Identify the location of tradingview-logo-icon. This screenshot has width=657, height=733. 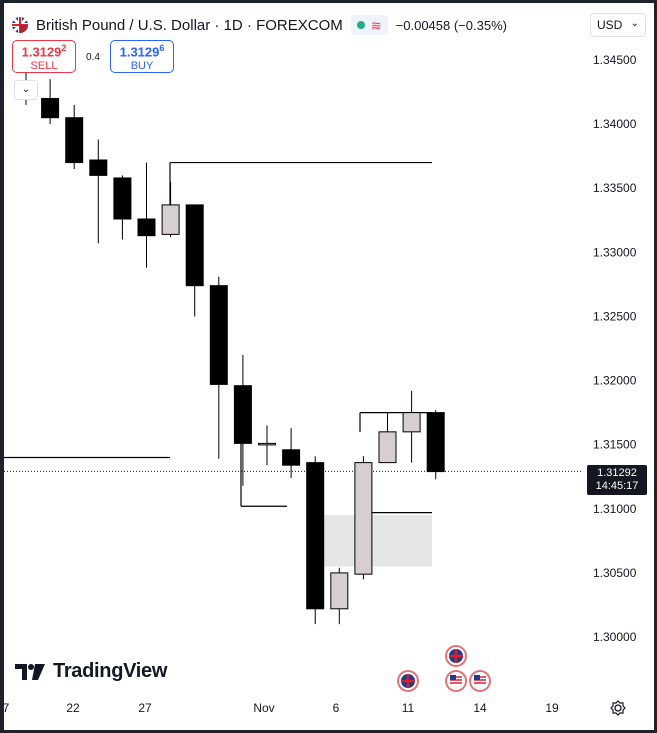
(30, 671).